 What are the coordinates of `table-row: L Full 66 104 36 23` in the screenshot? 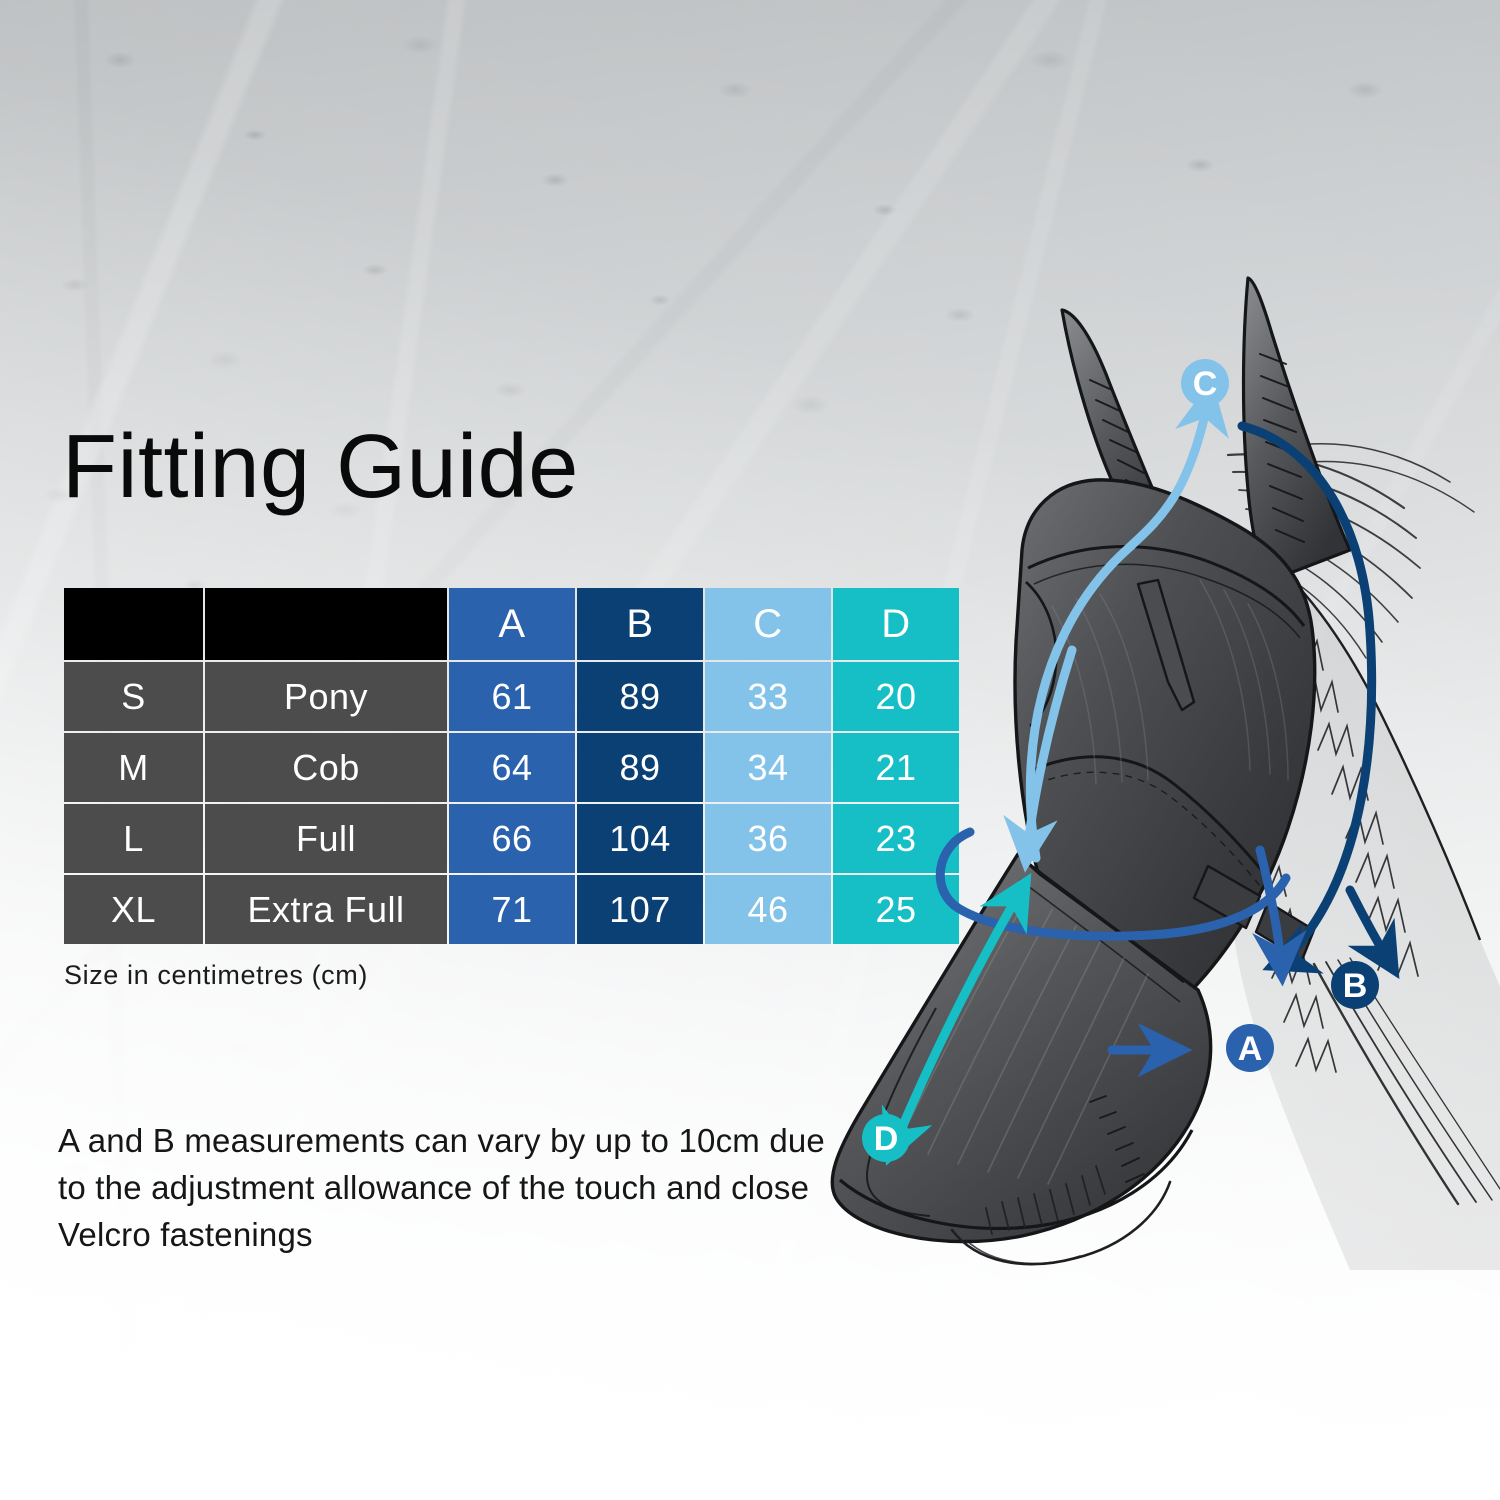 It's located at (511, 838).